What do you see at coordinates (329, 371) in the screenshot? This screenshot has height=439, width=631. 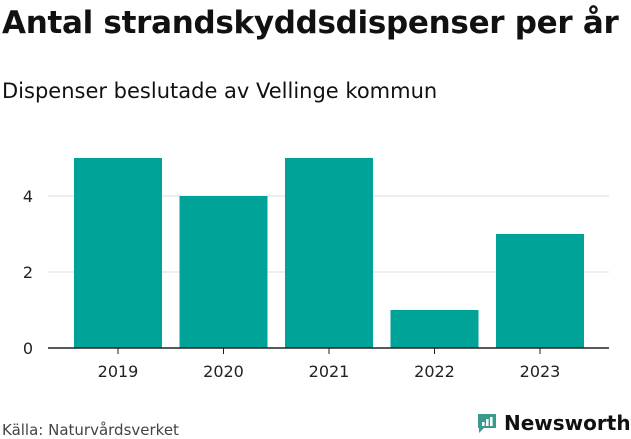 I see `x-tick-label: 2021` at bounding box center [329, 371].